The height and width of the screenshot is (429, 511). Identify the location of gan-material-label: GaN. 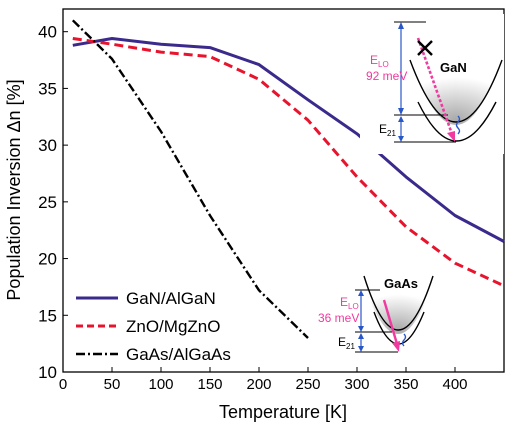
(453, 67).